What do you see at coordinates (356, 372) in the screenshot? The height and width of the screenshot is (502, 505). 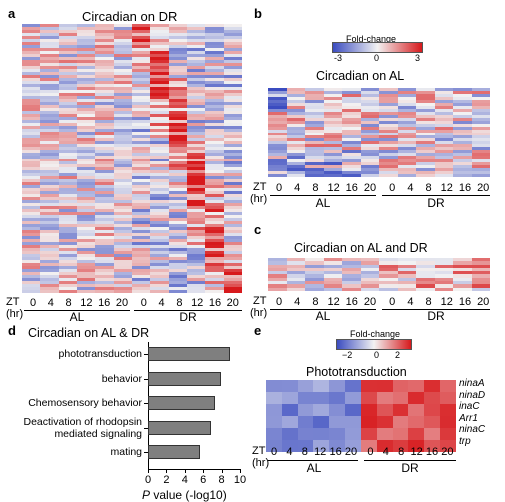 I see `panel-e-title: Phototransduction` at bounding box center [356, 372].